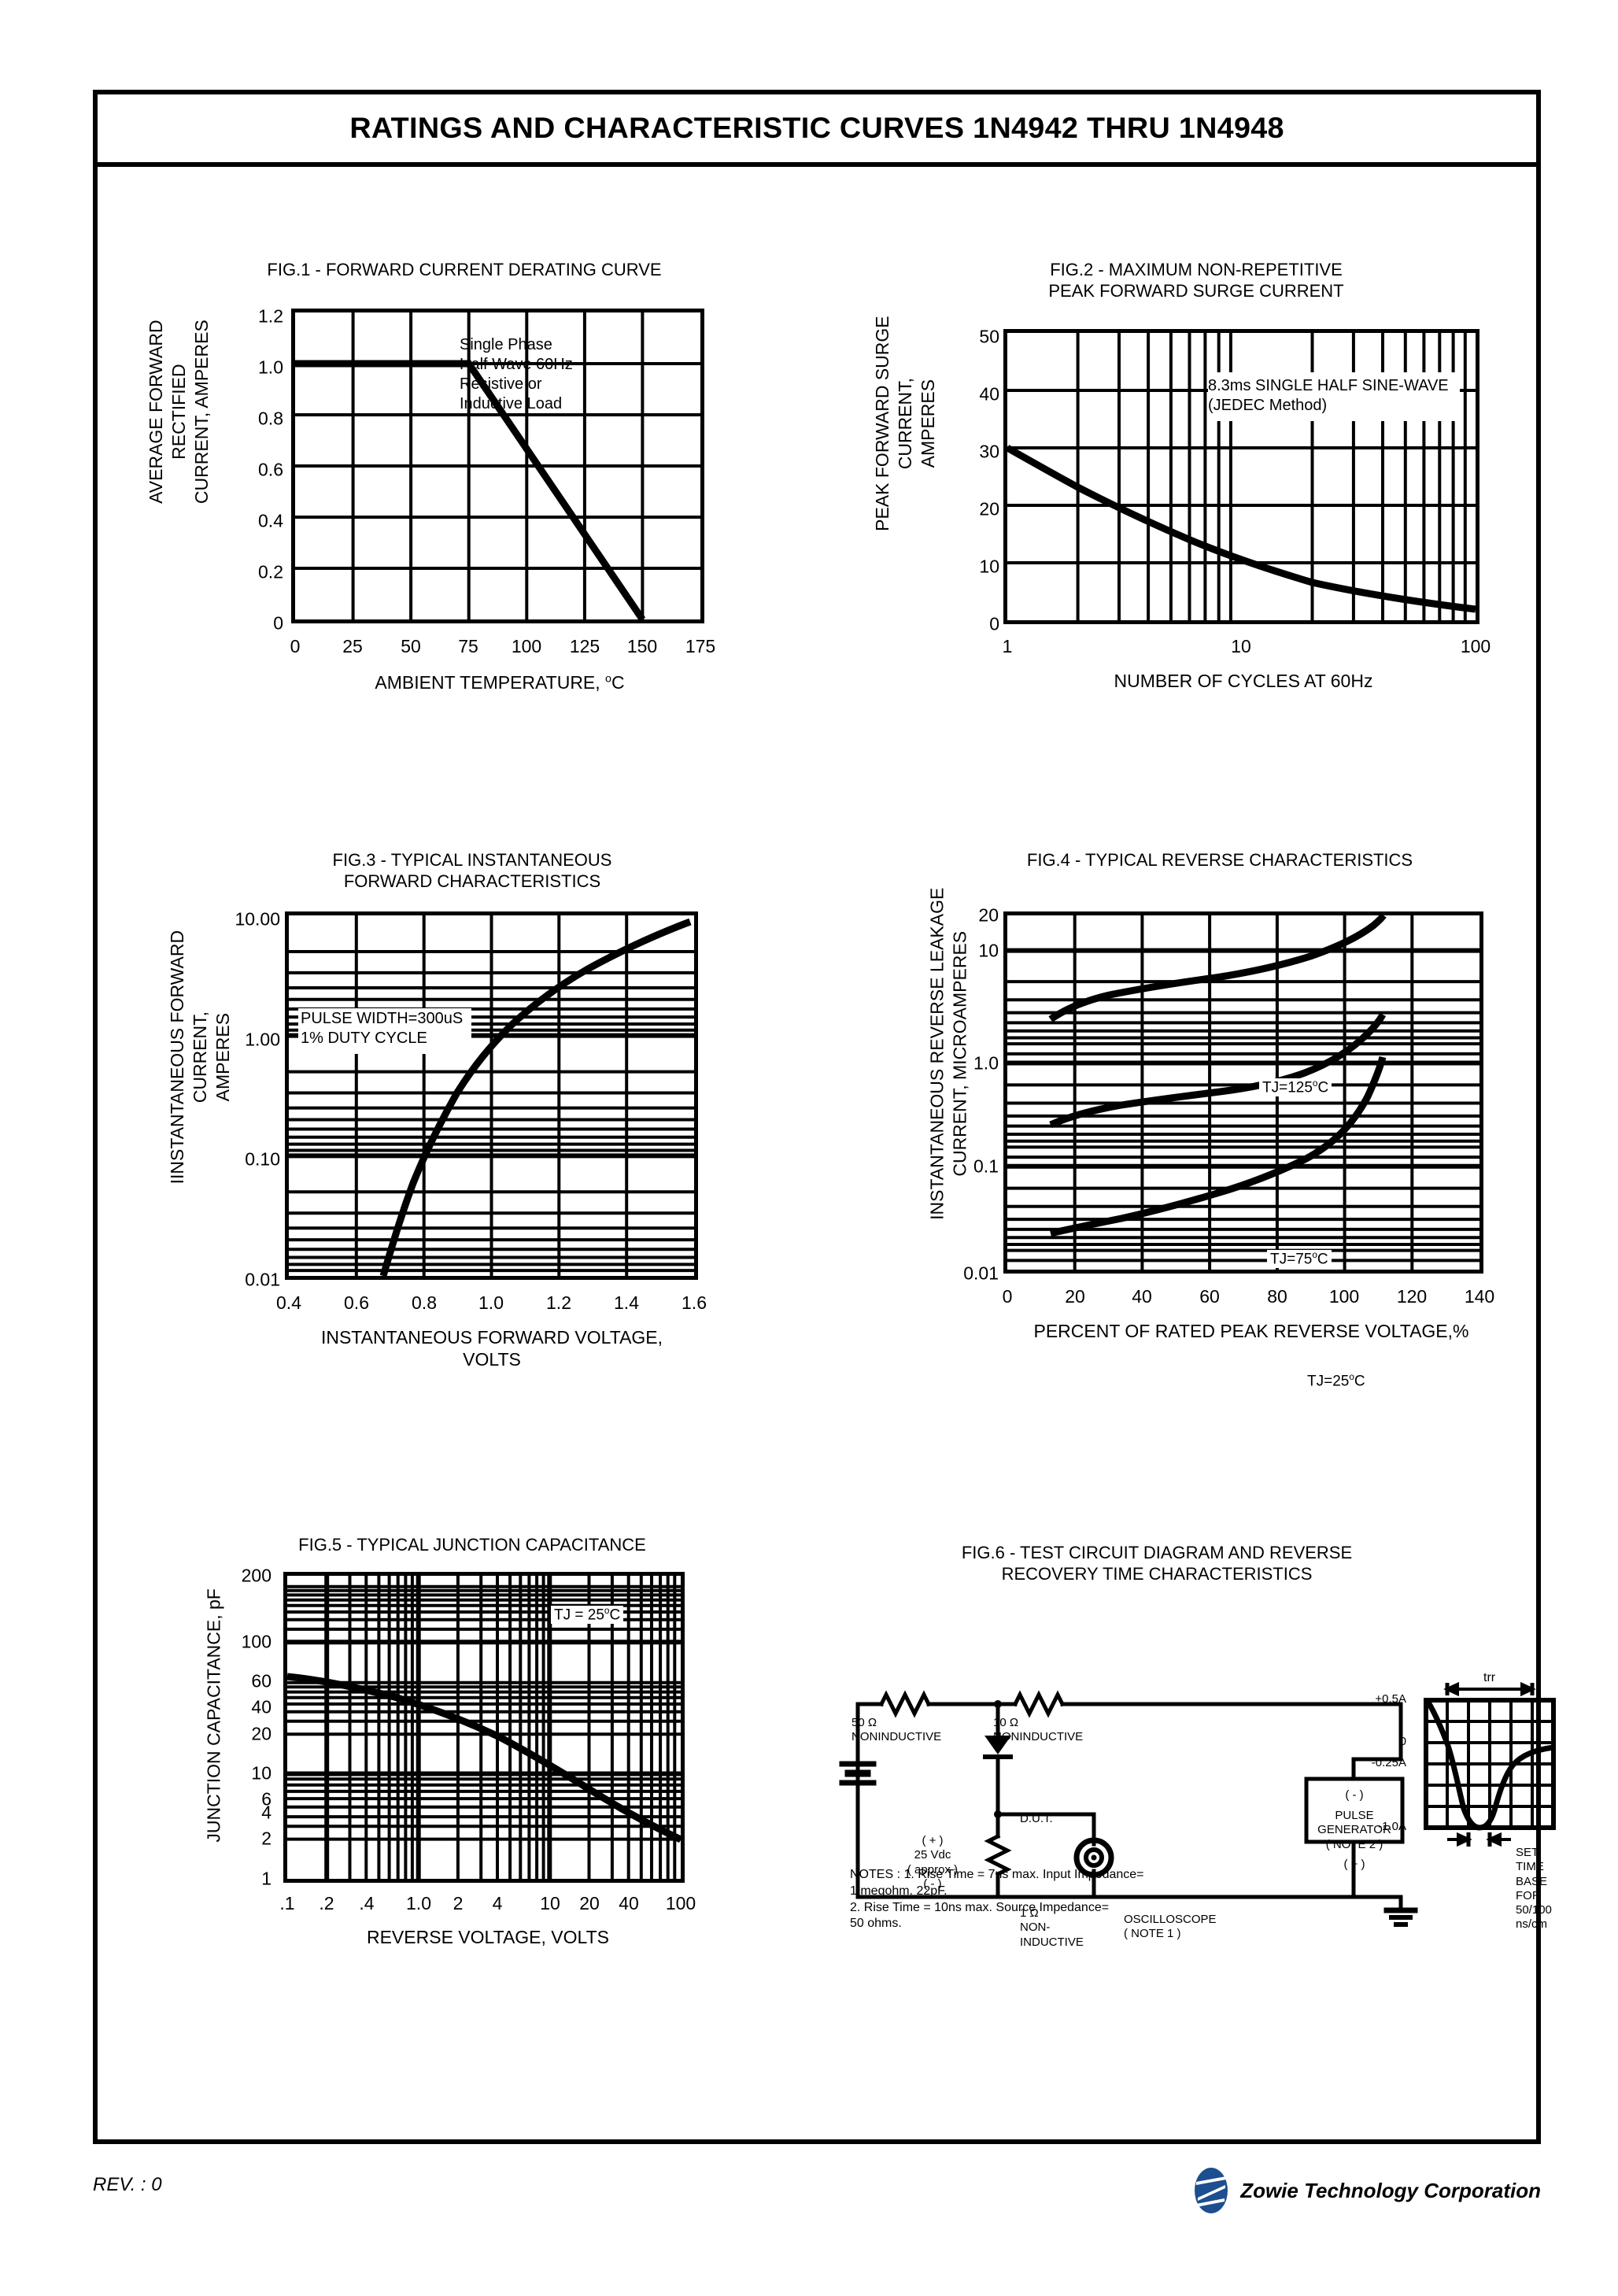  What do you see at coordinates (1490, 1764) in the screenshot?
I see `figure-6-scope-waveform-svg` at bounding box center [1490, 1764].